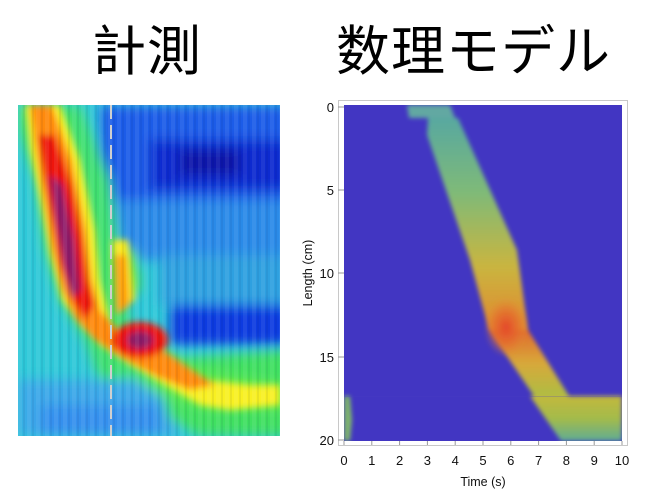  Describe the element at coordinates (455, 460) in the screenshot. I see `x-tick: 4` at that location.